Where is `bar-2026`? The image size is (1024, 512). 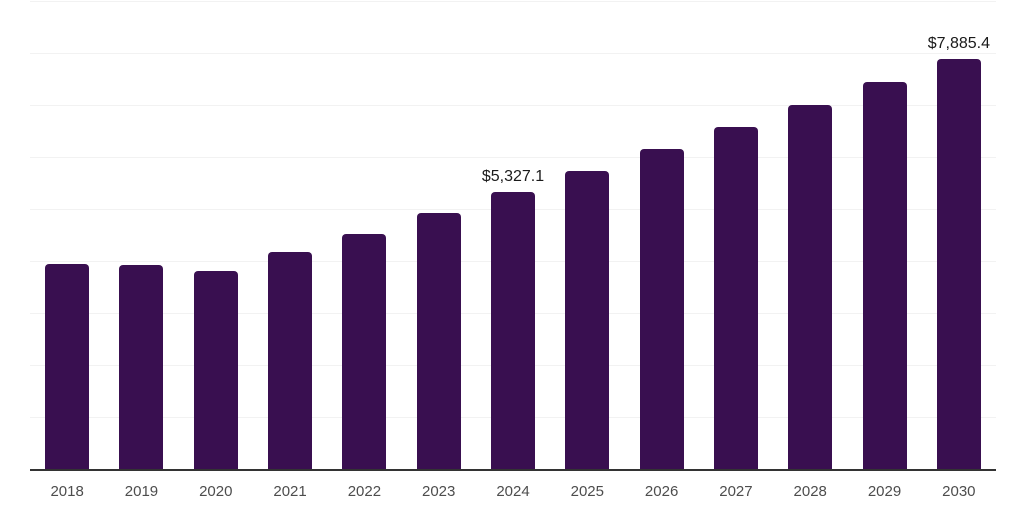 bar-2026 is located at coordinates (661, 308).